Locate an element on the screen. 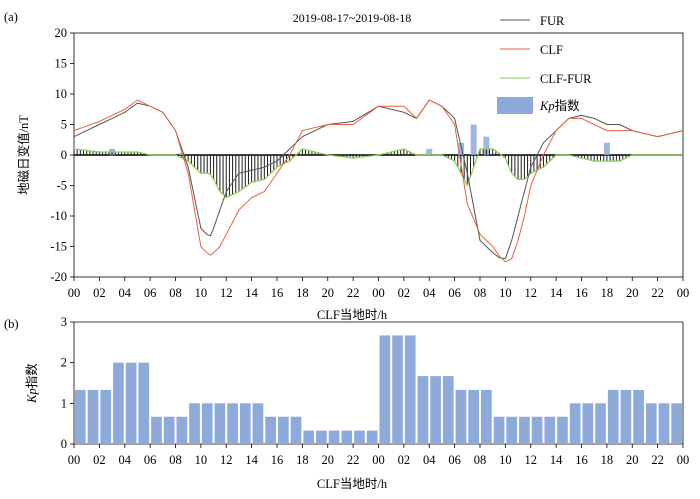 The width and height of the screenshot is (700, 499). panel-b-x-tick-label: 22 is located at coordinates (353, 460).